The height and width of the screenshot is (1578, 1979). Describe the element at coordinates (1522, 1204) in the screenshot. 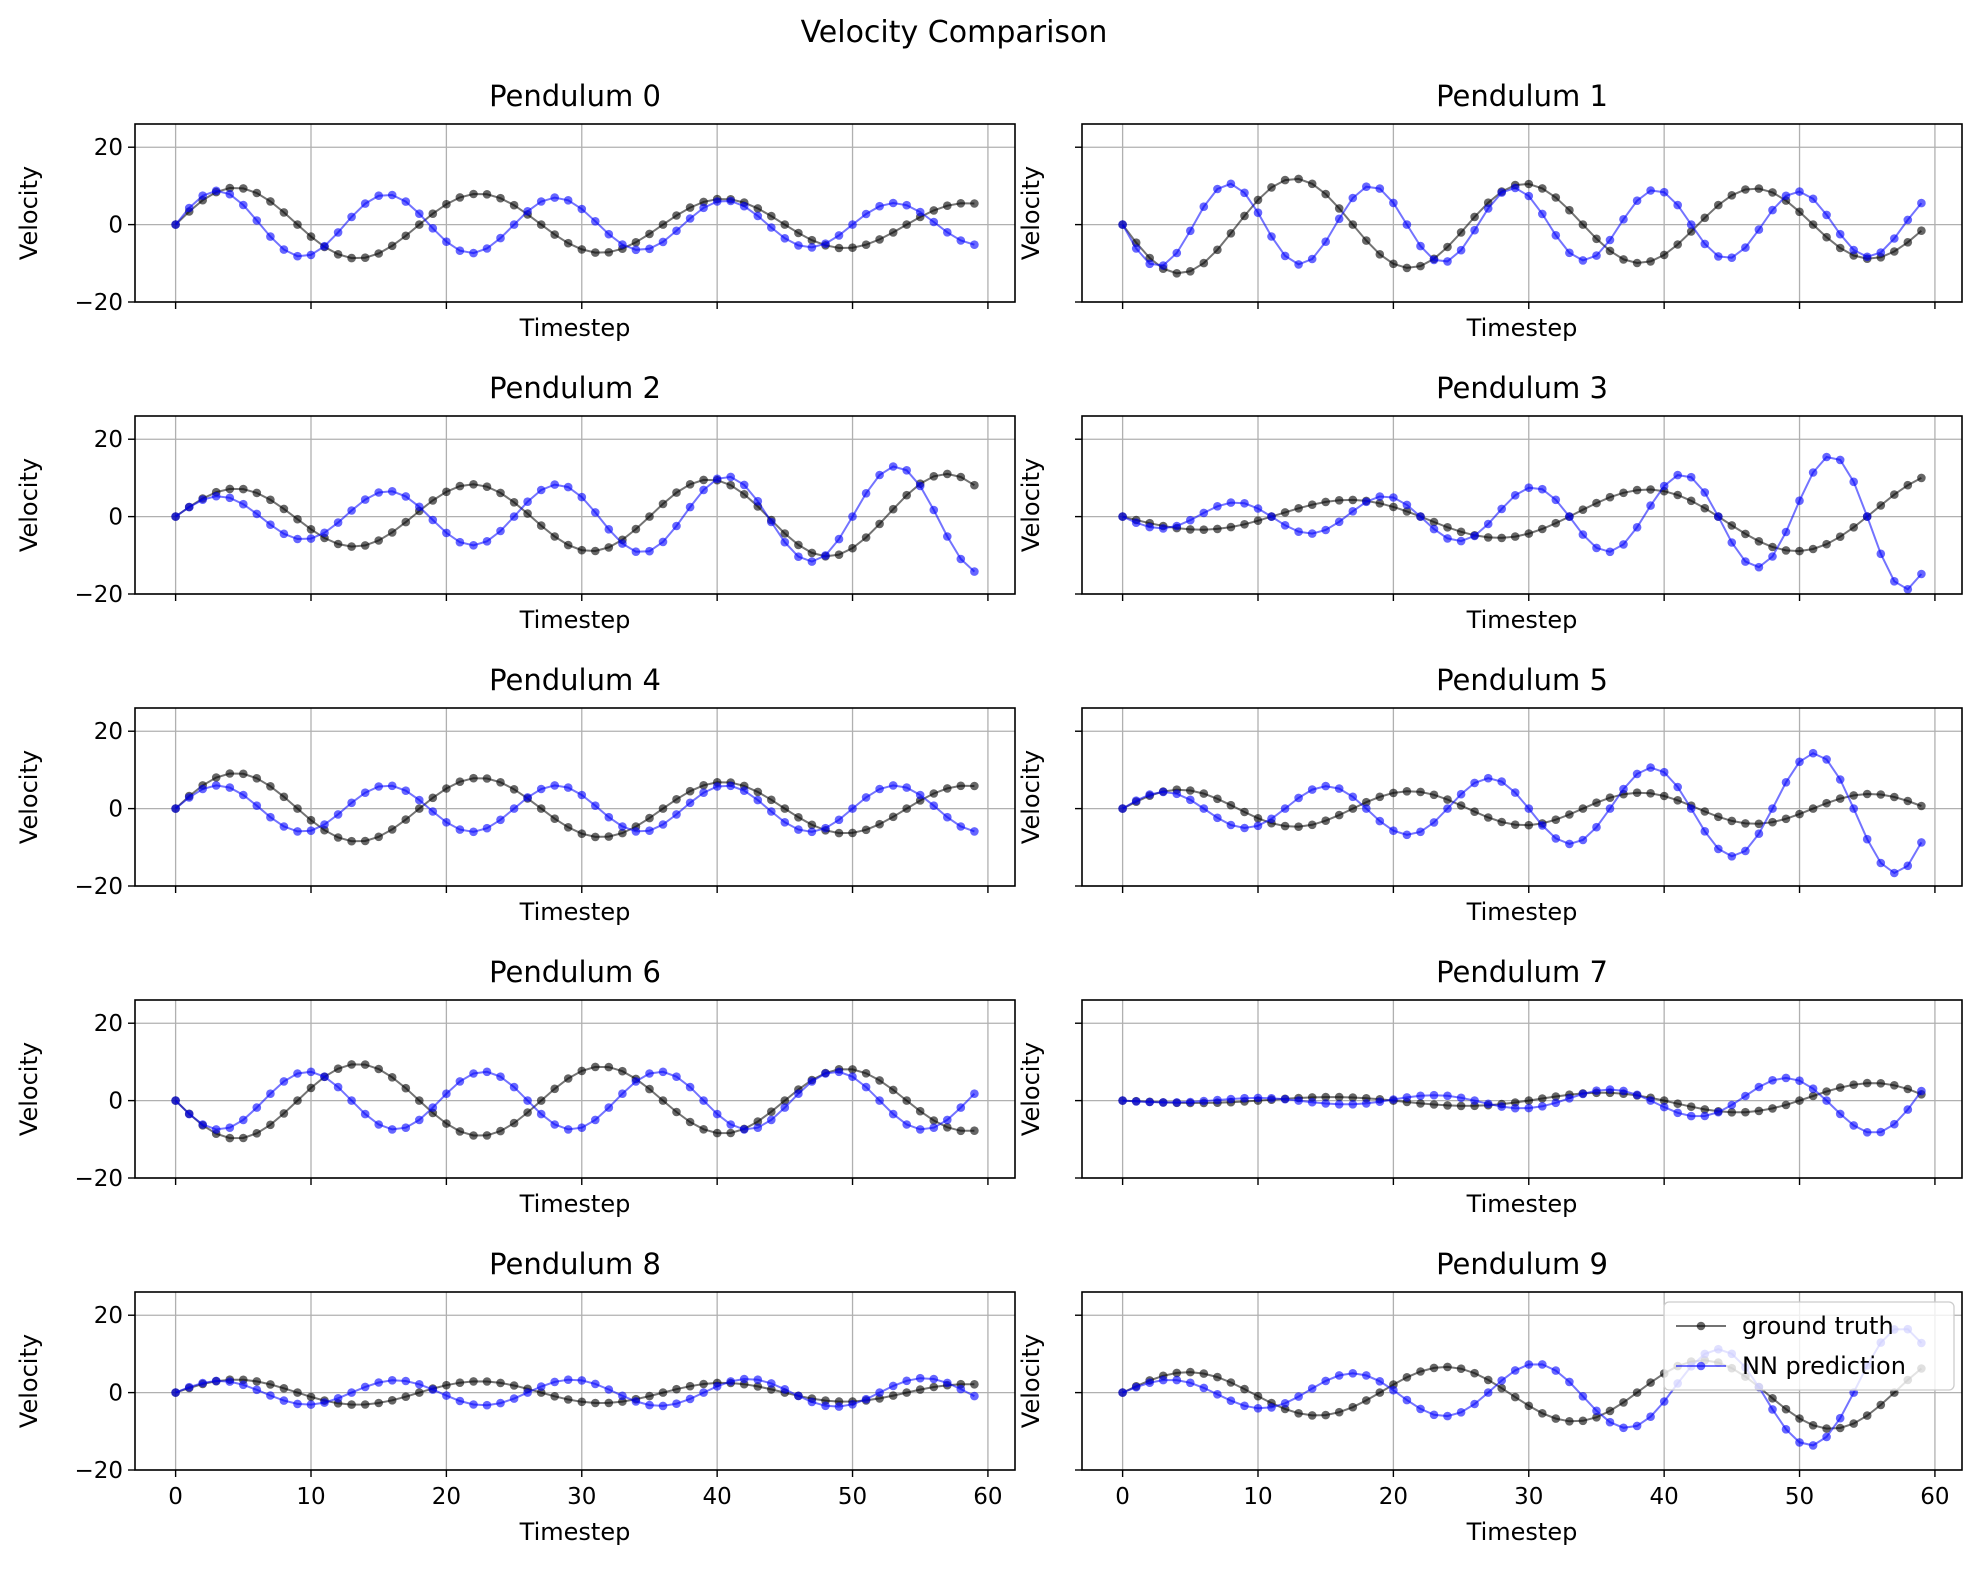

I see `x-axis-label: Timestep` at that location.